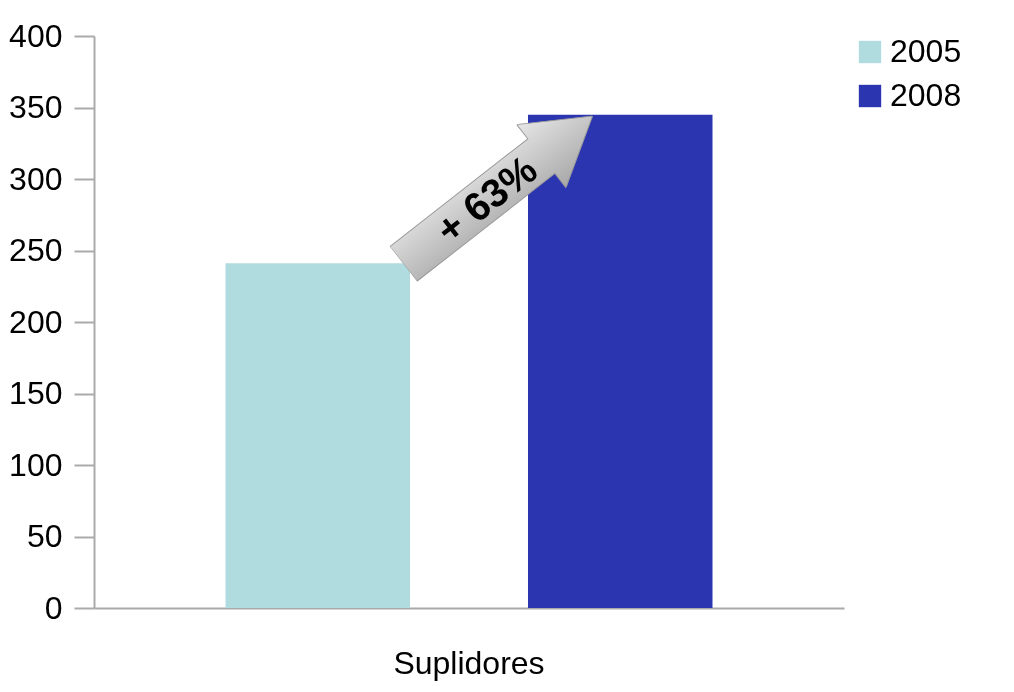  Describe the element at coordinates (926, 95) in the screenshot. I see `legend-label: 2008` at that location.